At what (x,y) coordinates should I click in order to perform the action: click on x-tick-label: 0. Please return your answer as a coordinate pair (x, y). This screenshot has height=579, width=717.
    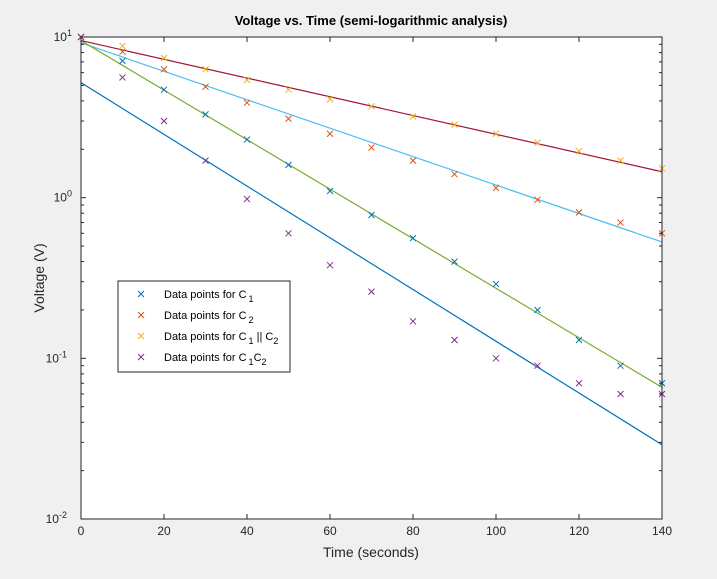
    Looking at the image, I should click on (81, 531).